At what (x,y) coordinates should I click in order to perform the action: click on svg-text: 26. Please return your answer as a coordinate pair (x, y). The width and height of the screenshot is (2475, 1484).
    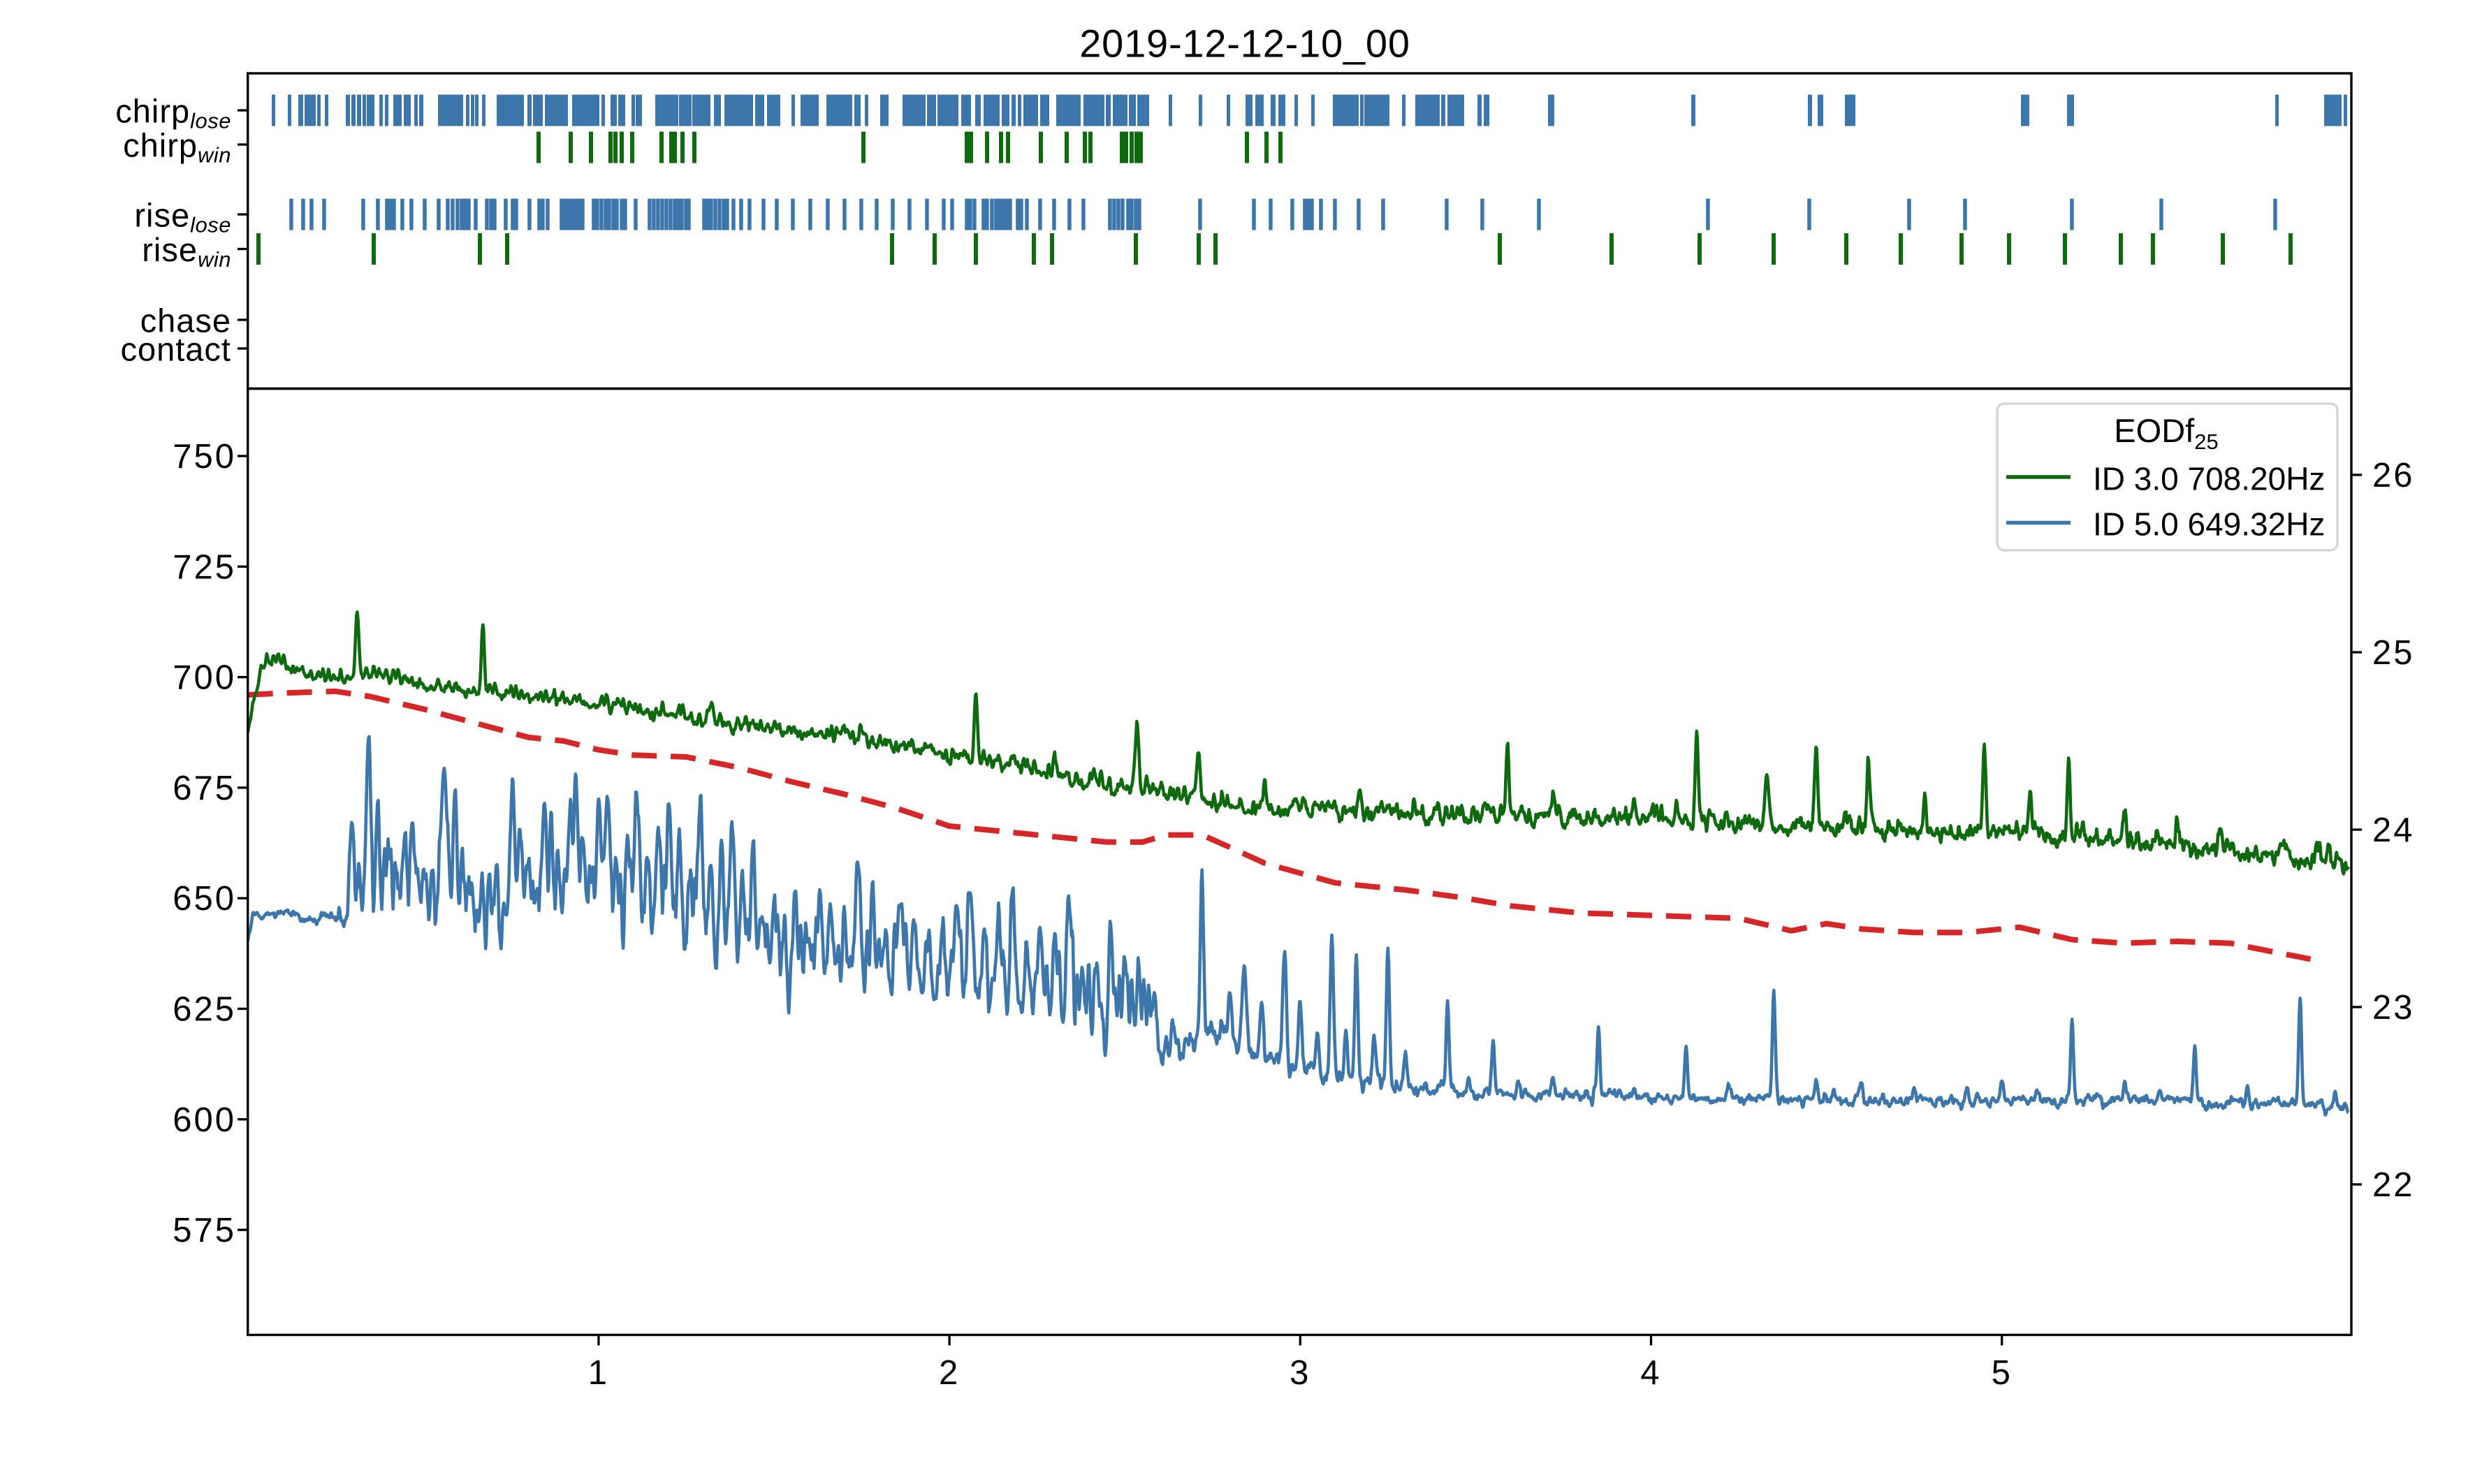
    Looking at the image, I should click on (2393, 475).